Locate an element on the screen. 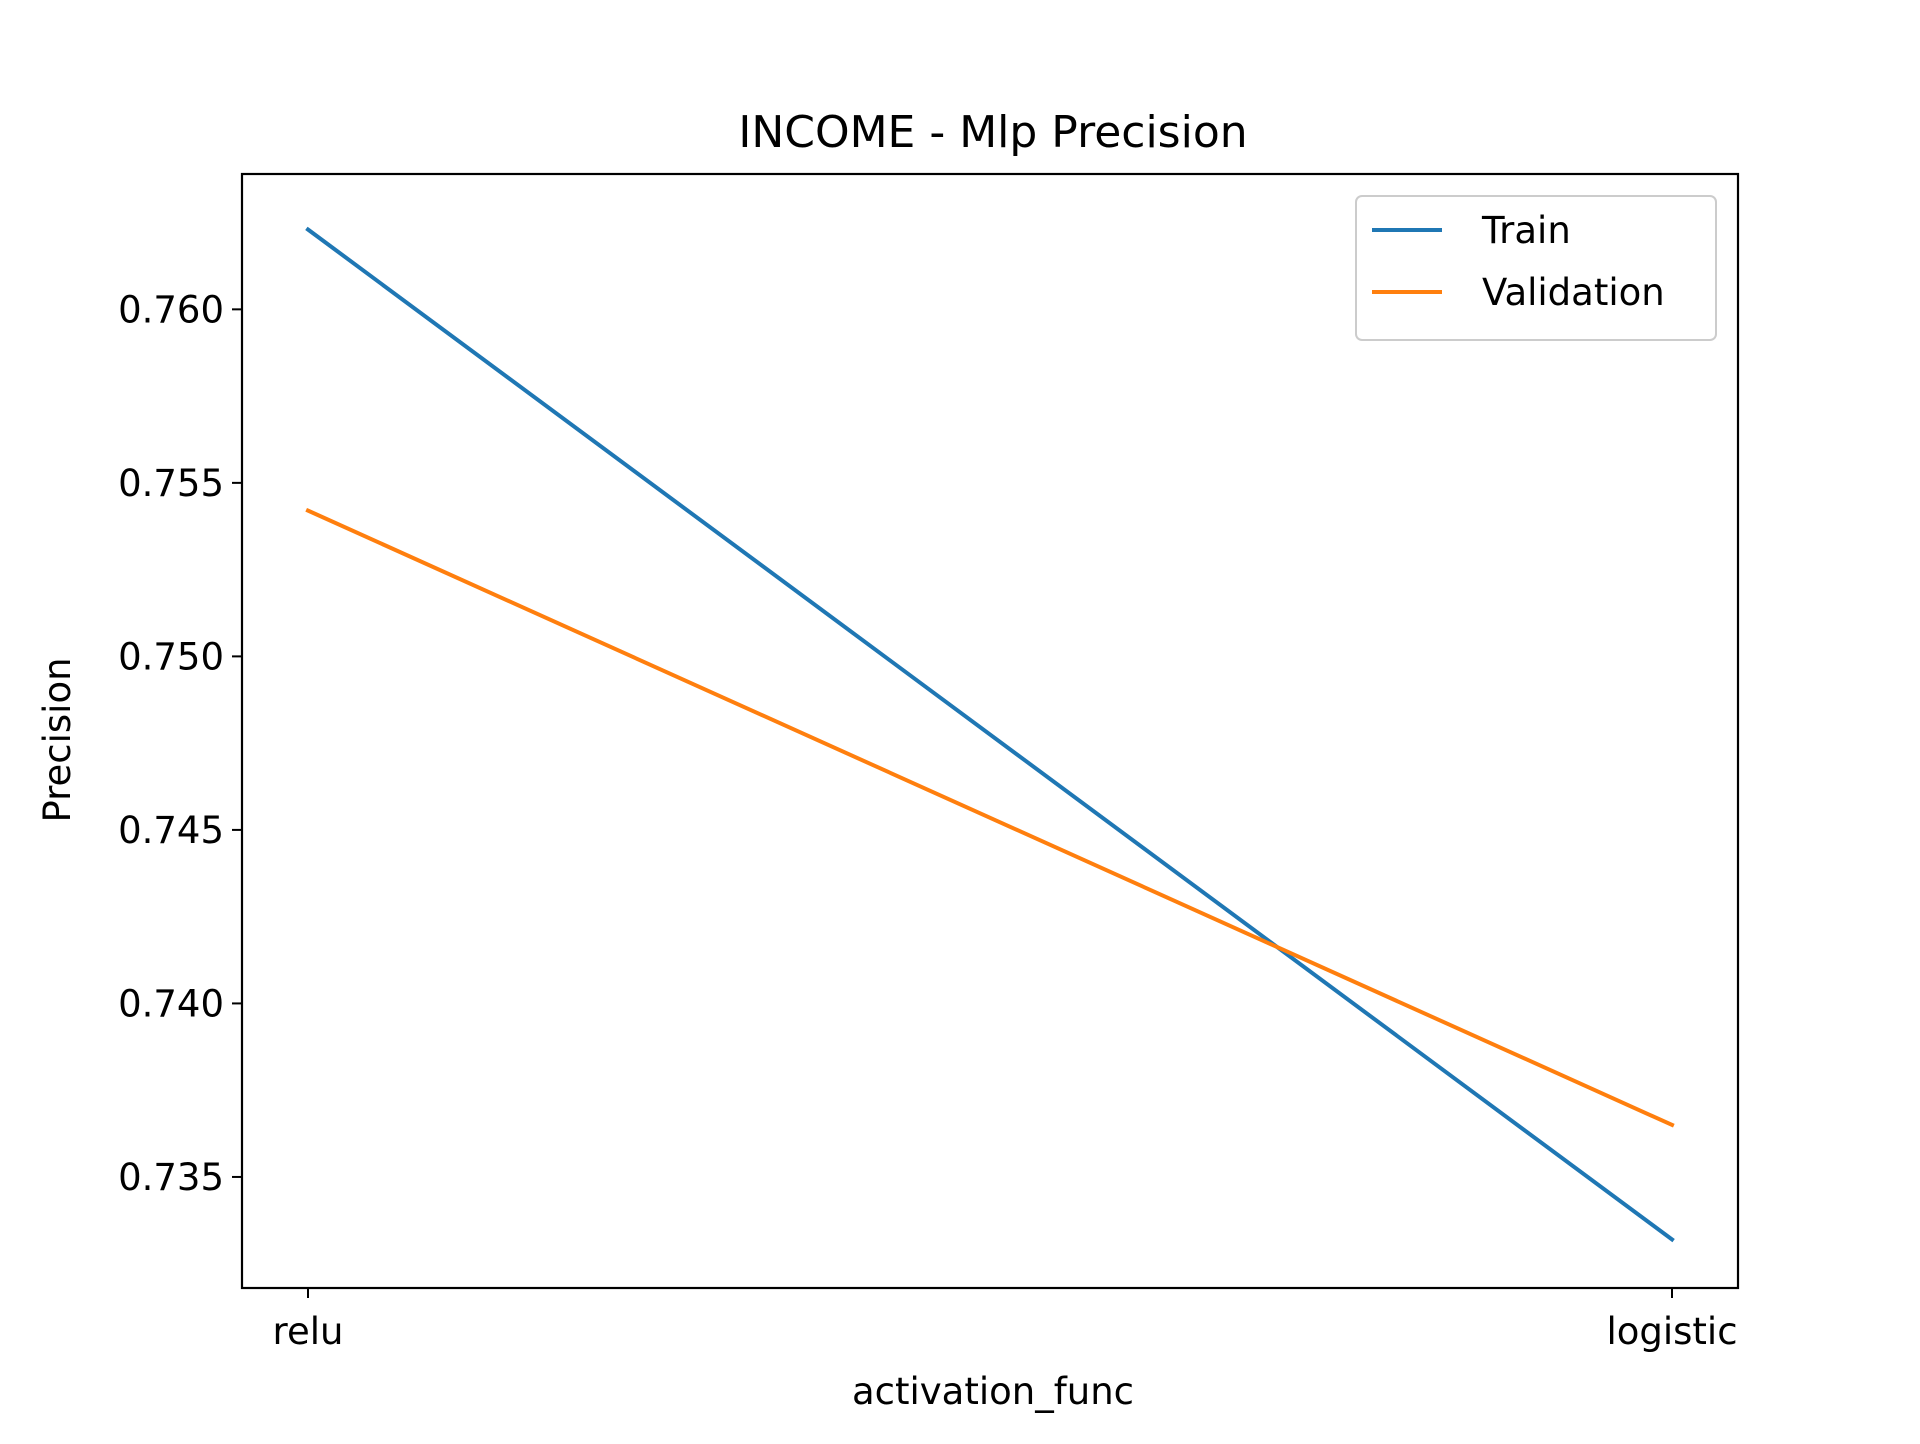 This screenshot has height=1444, width=1920. legend-label: Train is located at coordinates (1526, 230).